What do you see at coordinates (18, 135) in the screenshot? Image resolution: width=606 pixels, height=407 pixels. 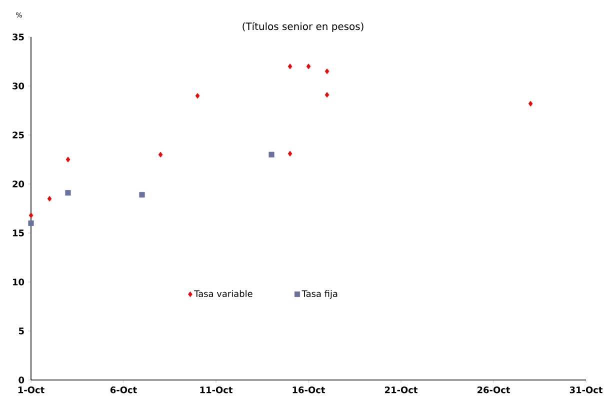 I see `y-tick-label: 25` at bounding box center [18, 135].